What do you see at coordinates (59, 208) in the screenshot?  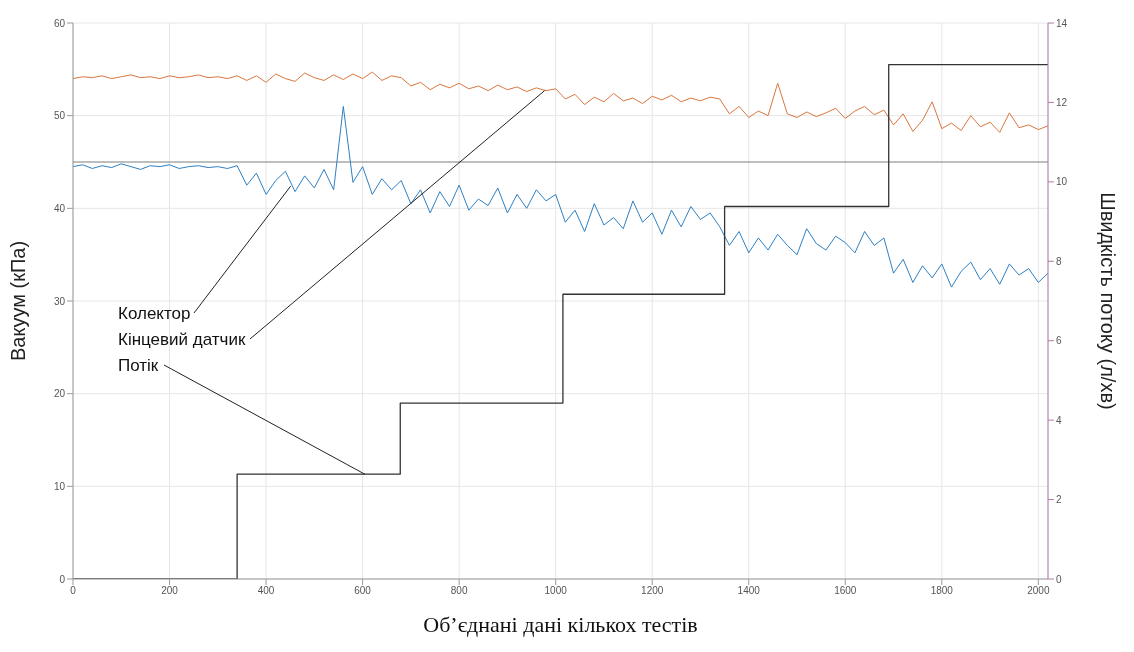 I see `y-tick-label: 40` at bounding box center [59, 208].